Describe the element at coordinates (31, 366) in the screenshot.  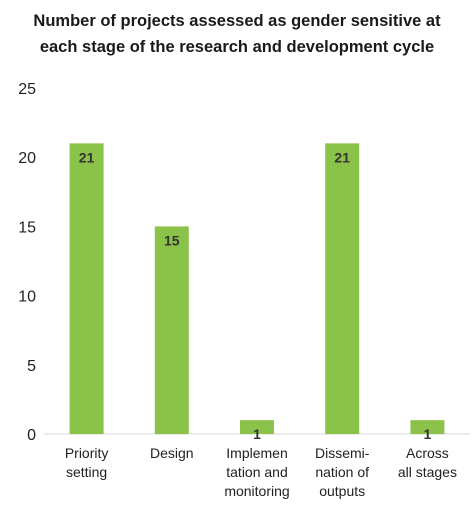
I see `y-tick-label: 5` at that location.